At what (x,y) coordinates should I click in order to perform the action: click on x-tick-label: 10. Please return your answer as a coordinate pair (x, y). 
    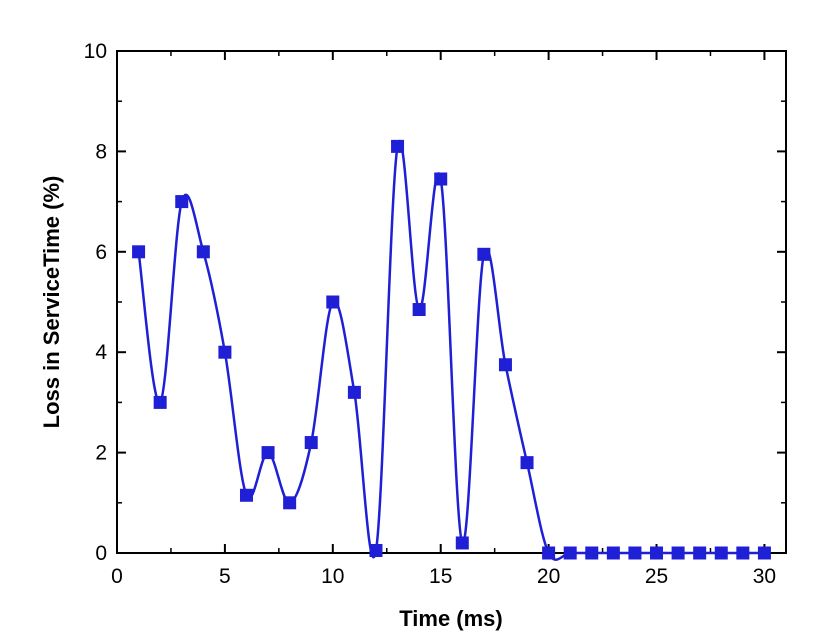
    Looking at the image, I should click on (332, 576).